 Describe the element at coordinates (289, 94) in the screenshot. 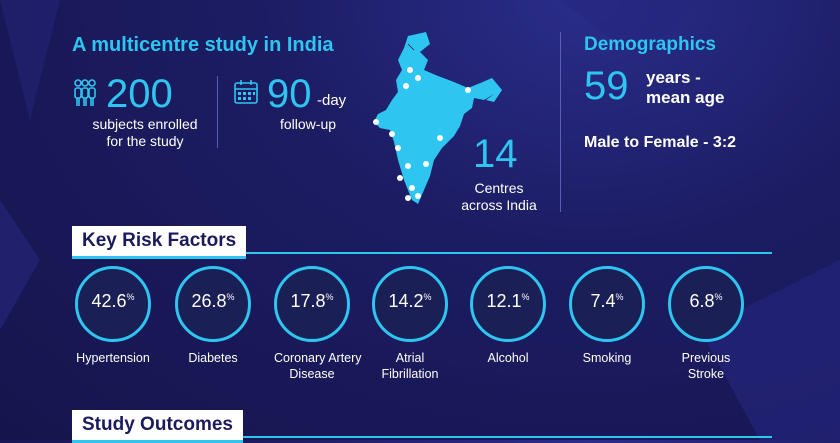

I see `followup-days: 90` at that location.